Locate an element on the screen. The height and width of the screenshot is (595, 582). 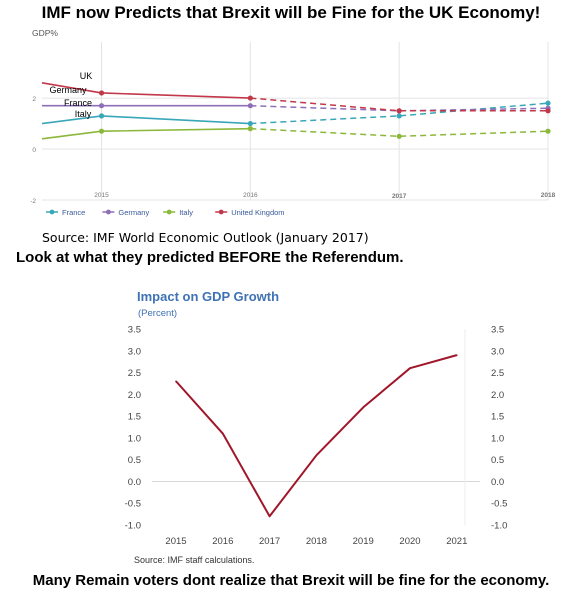
y-tick-label-right: 0.0 is located at coordinates (497, 482).